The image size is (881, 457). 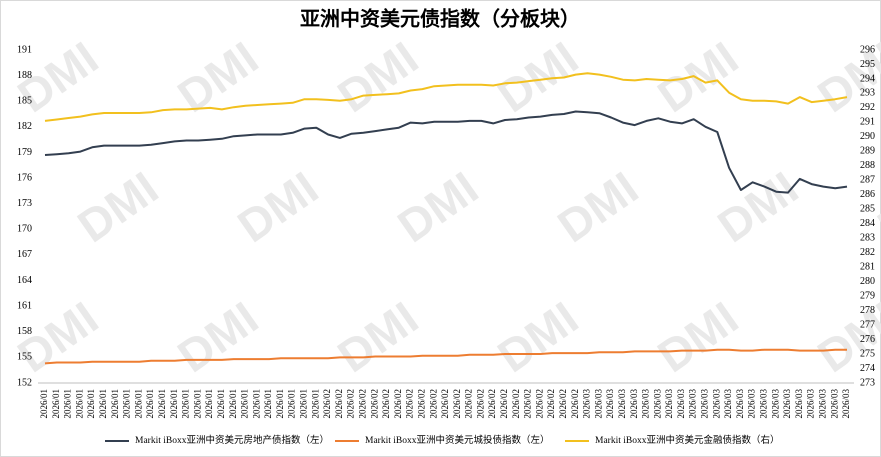 What do you see at coordinates (867, 165) in the screenshot?
I see `y2-tick-label: 288` at bounding box center [867, 165].